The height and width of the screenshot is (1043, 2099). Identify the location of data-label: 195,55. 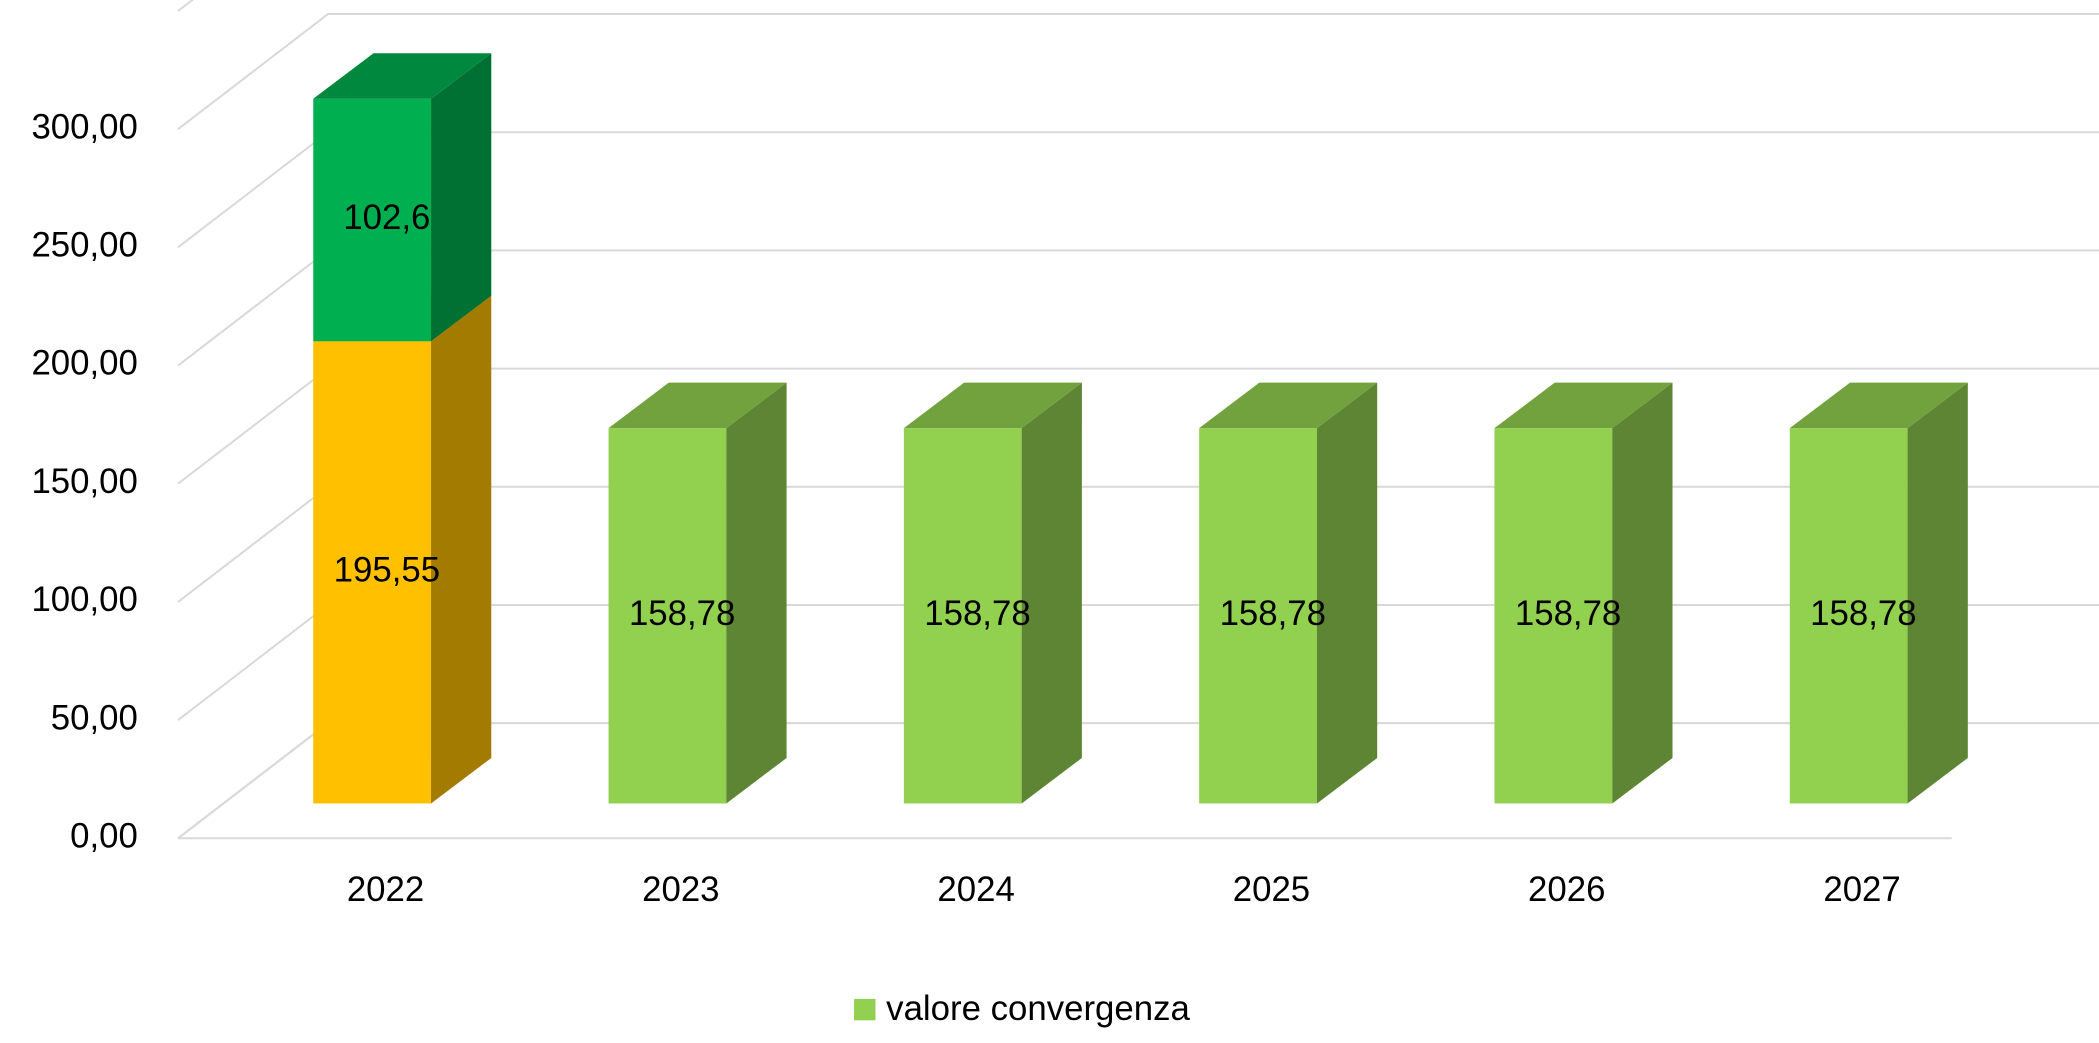
(387, 570).